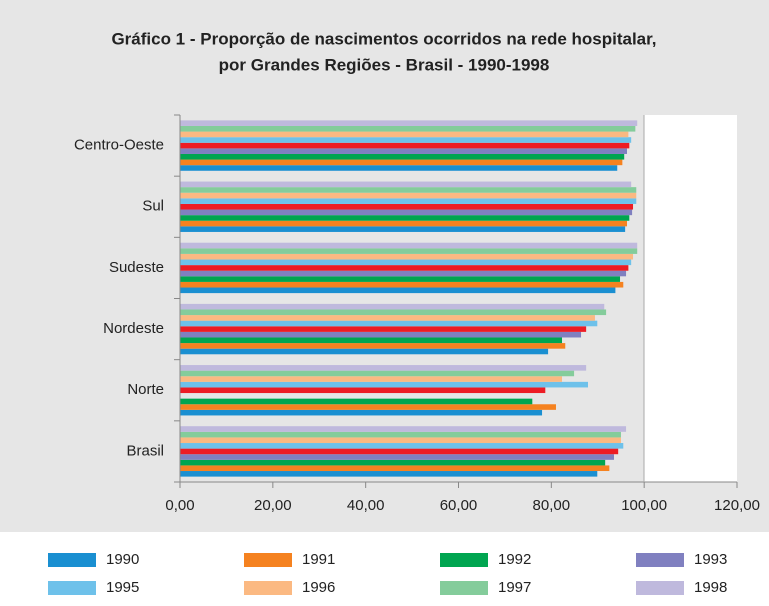  What do you see at coordinates (119, 145) in the screenshot?
I see `y-tick-label: Centro-Oeste` at bounding box center [119, 145].